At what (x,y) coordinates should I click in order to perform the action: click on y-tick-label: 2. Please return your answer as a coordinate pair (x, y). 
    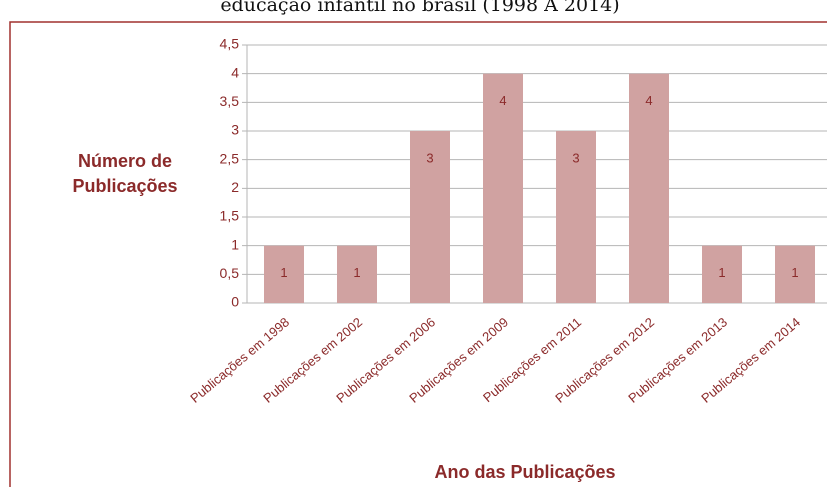
    Looking at the image, I should click on (235, 187).